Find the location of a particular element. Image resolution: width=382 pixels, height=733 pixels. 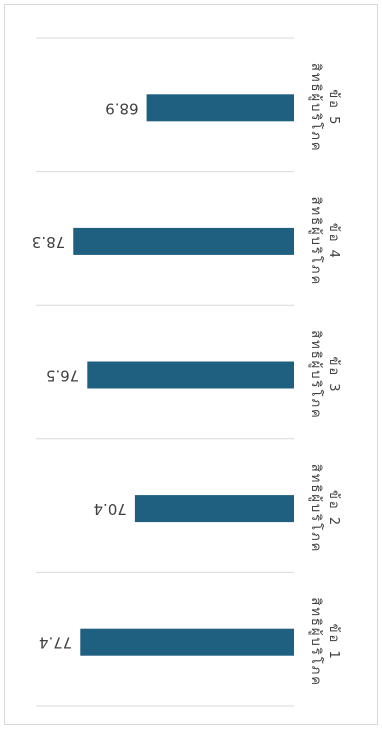

value-label: 77.4 is located at coordinates (55, 643).